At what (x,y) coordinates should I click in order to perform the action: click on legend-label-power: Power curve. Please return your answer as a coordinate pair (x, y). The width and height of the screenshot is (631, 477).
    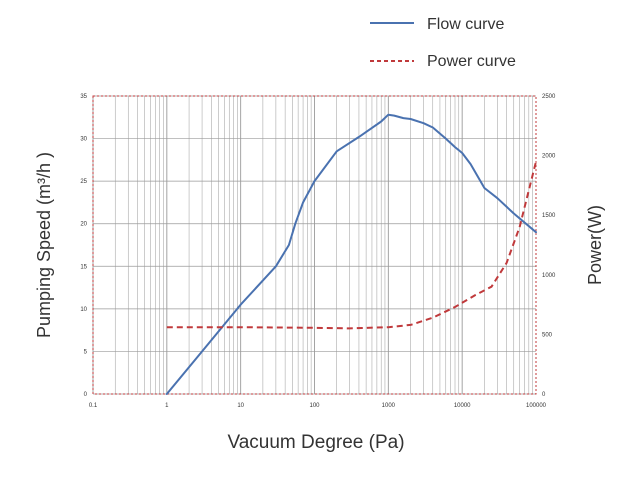
    Looking at the image, I should click on (471, 61).